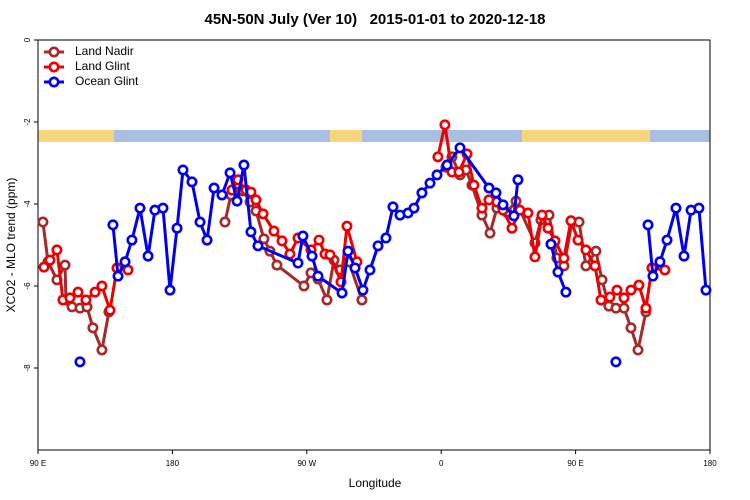 Image resolution: width=750 pixels, height=500 pixels. I want to click on y-tick-label: -6, so click(27, 286).